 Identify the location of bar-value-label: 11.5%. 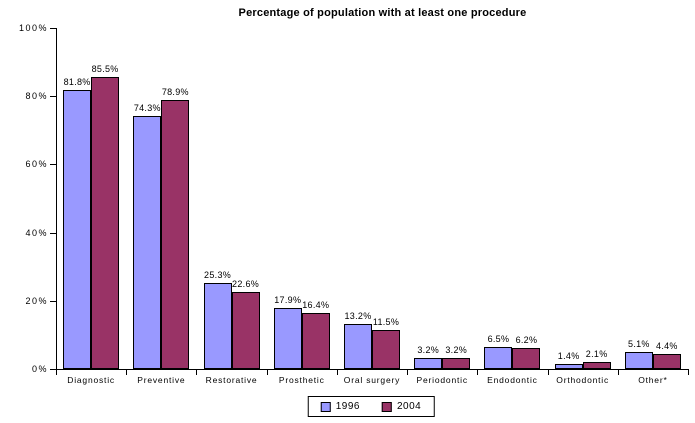
(386, 322).